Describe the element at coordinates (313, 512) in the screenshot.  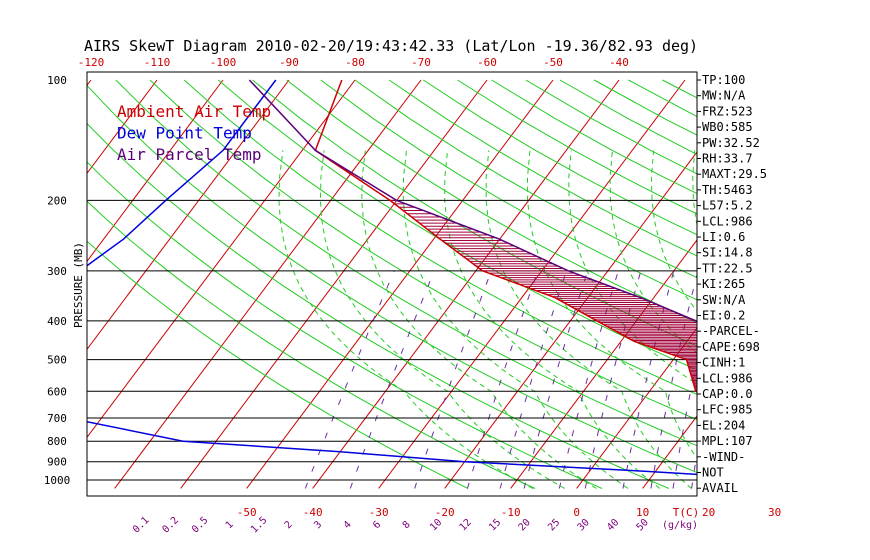
I see `bottom-temp-tick-label: -40` at that location.